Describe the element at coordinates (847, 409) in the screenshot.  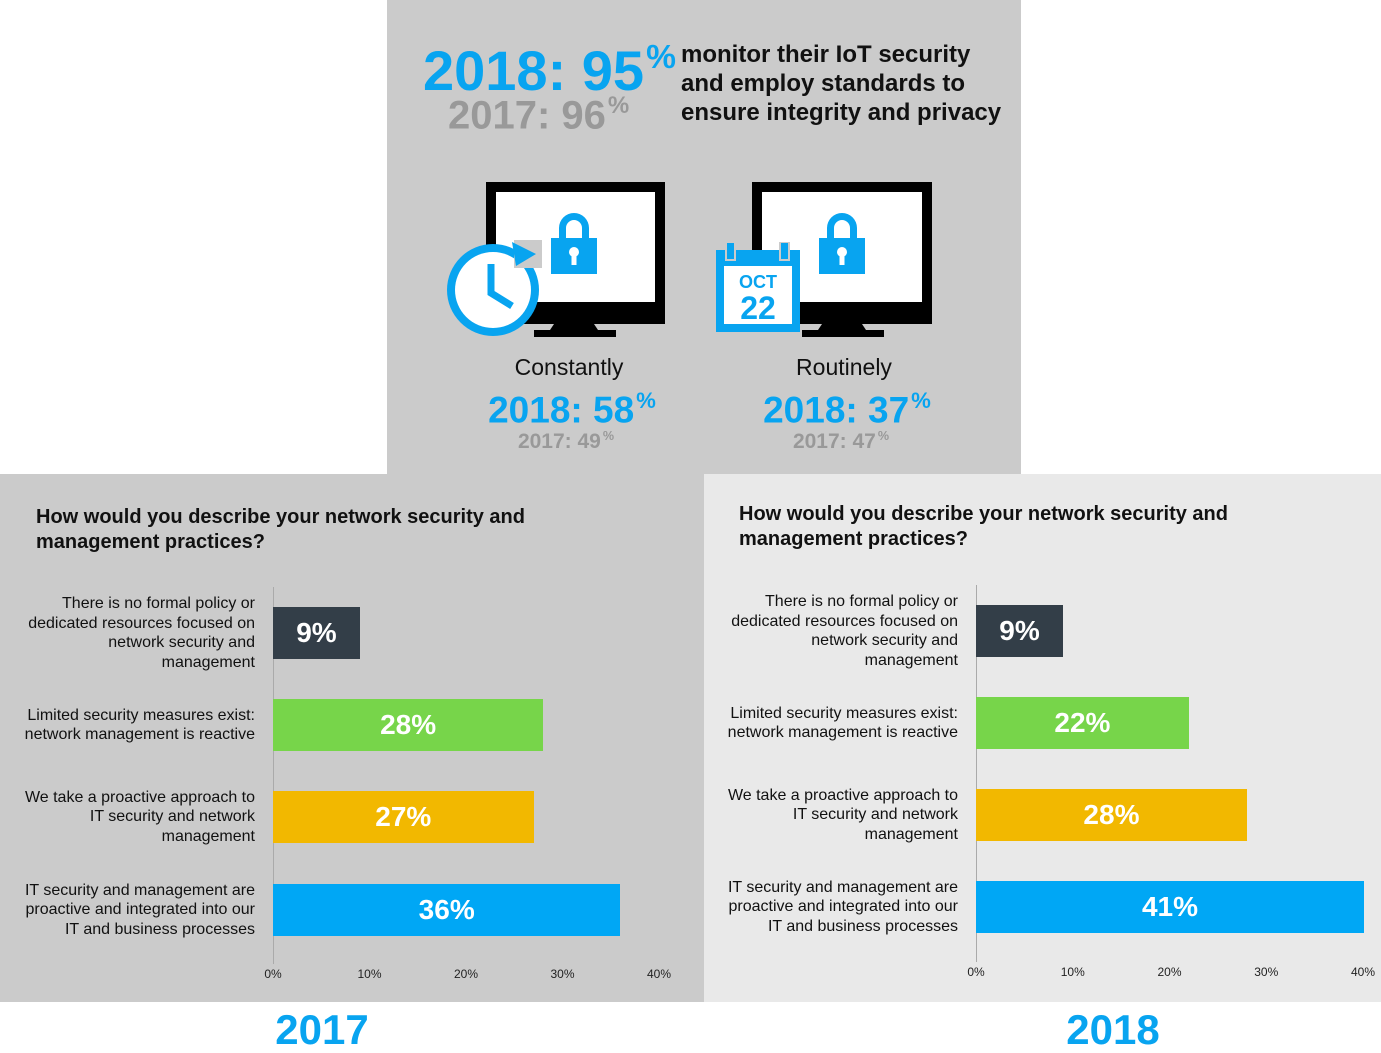
I see `routinely-stat-2018: 2018: 37%` at that location.